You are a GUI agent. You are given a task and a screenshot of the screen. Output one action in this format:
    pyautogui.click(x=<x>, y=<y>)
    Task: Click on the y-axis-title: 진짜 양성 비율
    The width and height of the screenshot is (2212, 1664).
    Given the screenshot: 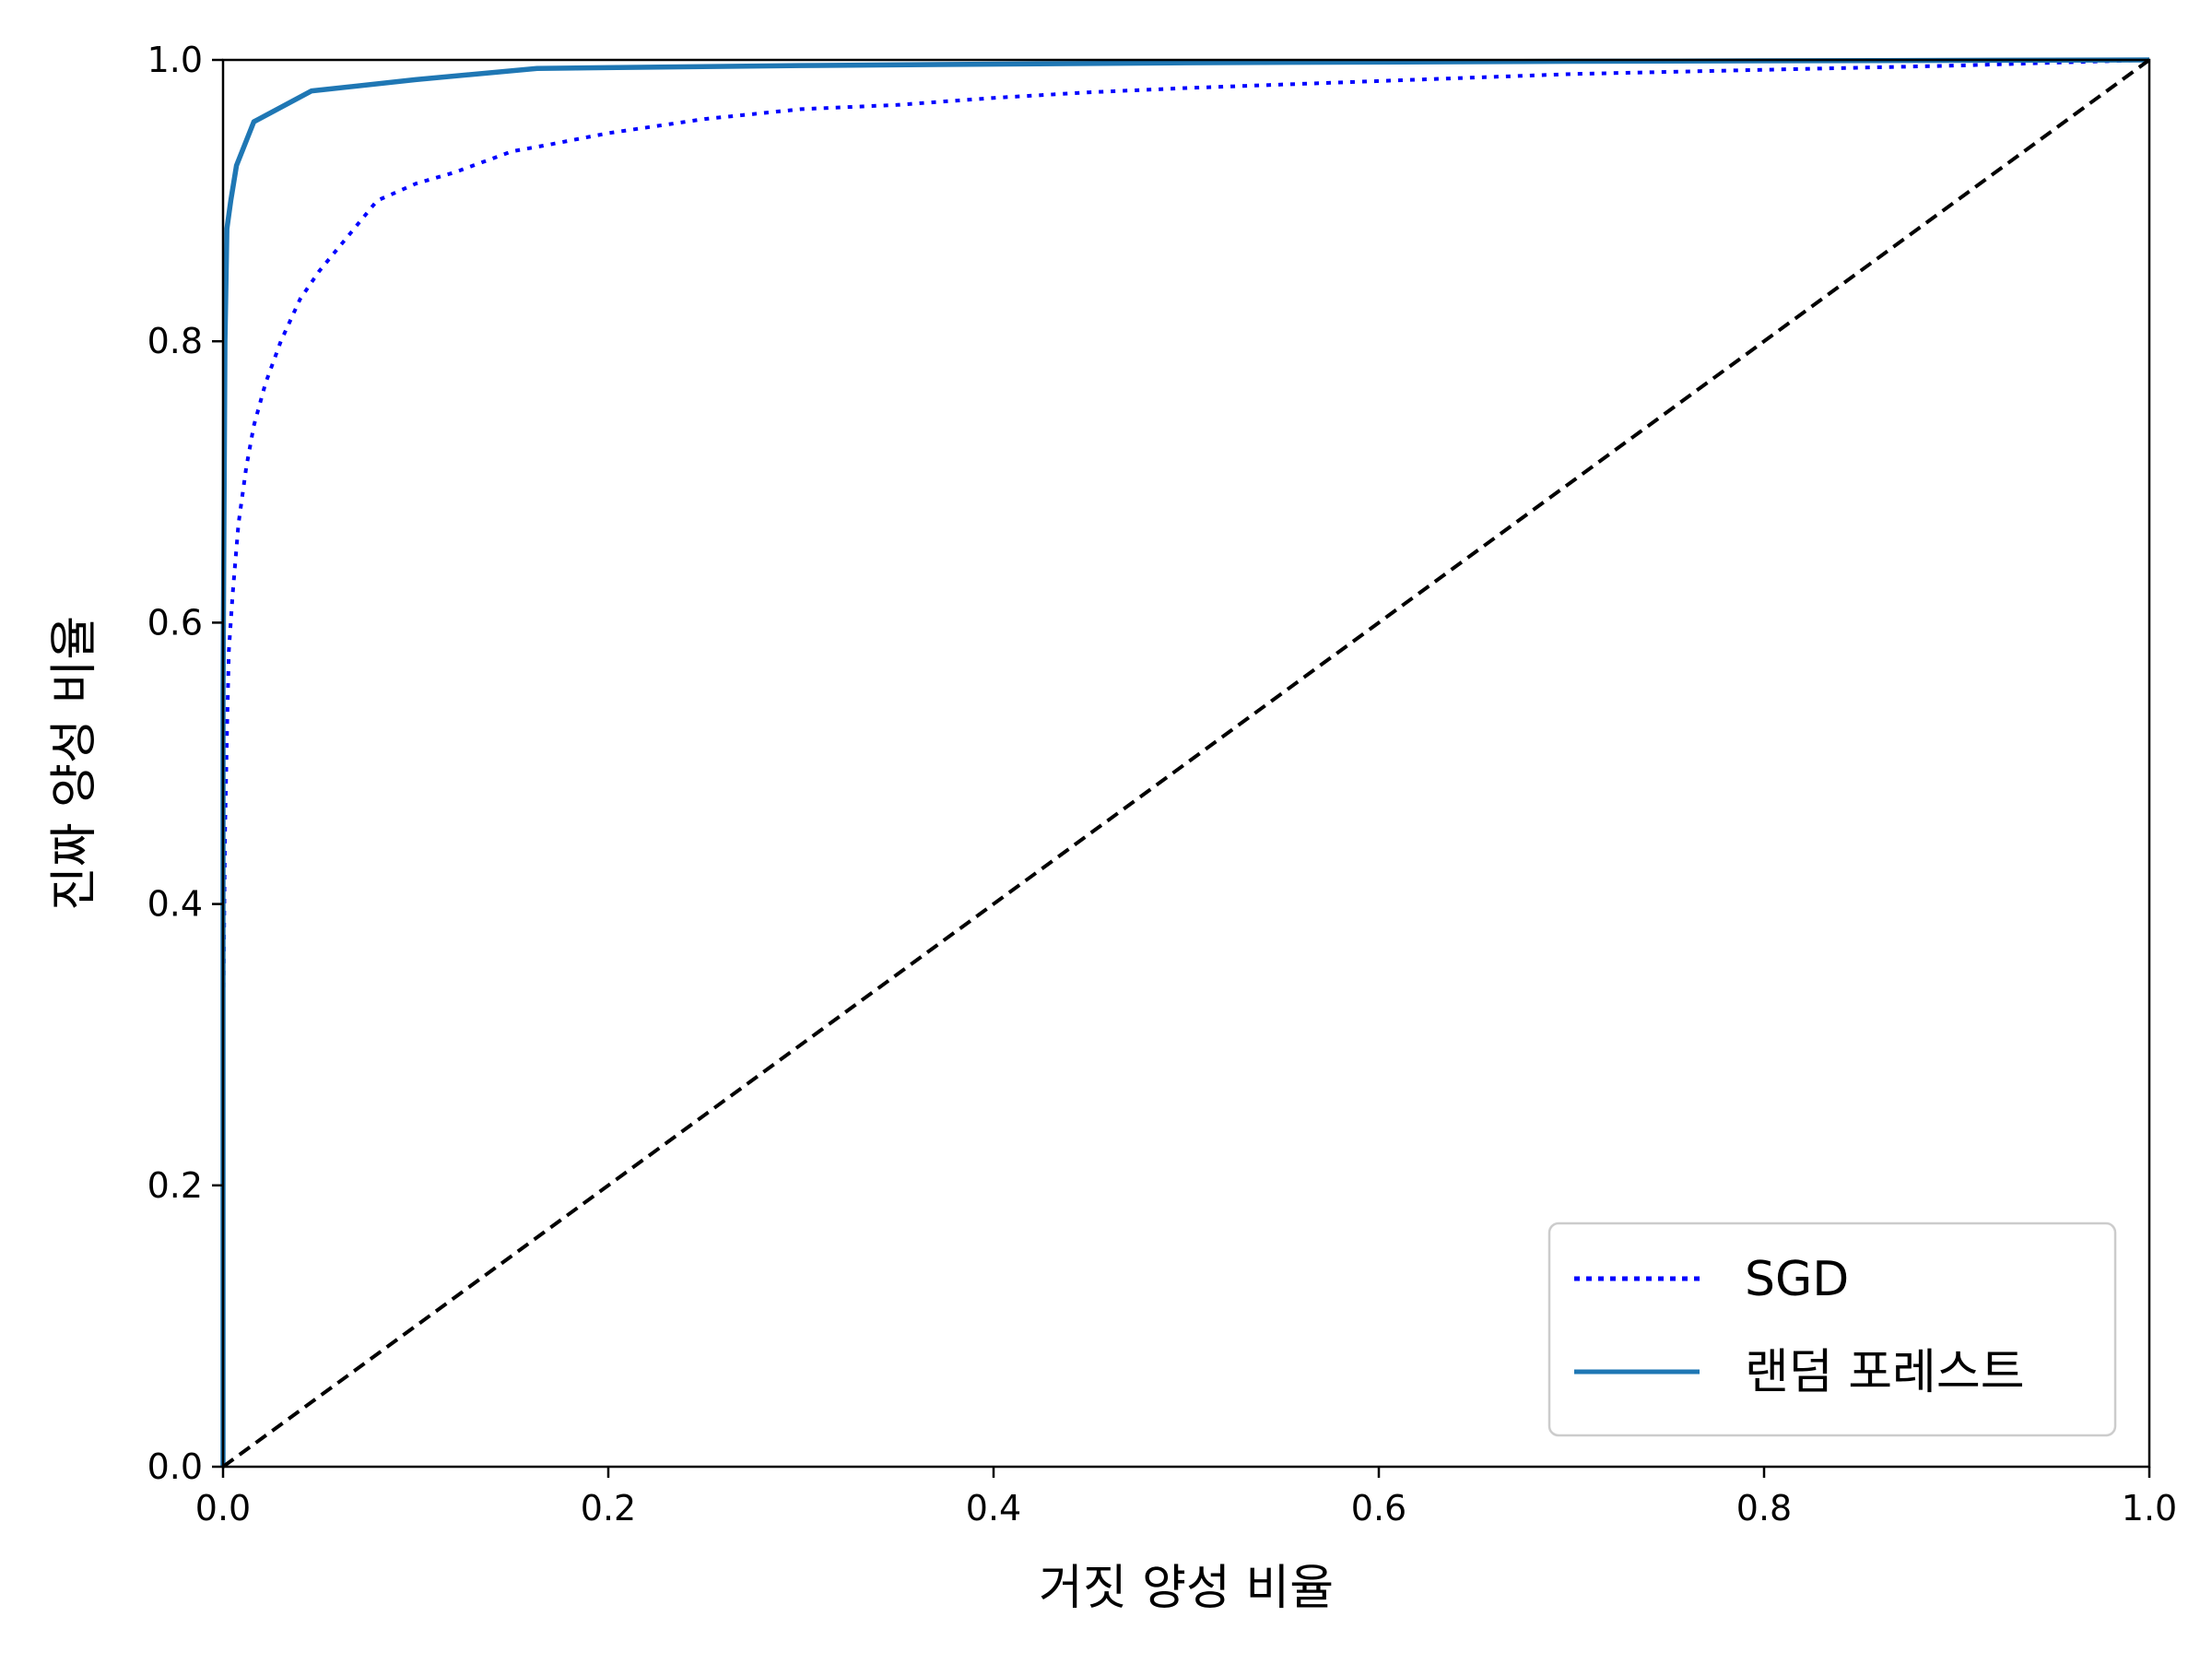 What is the action you would take?
    pyautogui.click(x=74, y=763)
    